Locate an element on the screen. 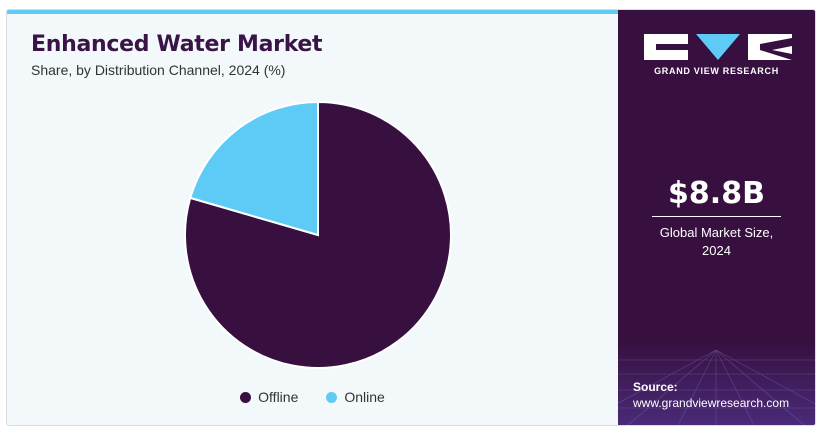 The image size is (835, 433). brand-name: GRAND VIEW RESEARCH is located at coordinates (716, 71).